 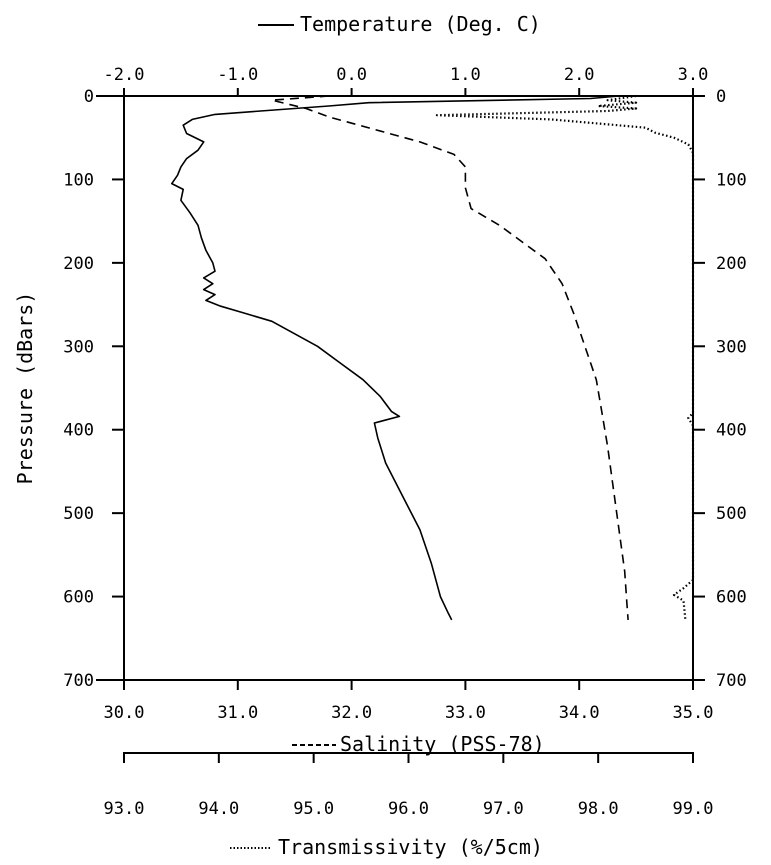 I want to click on salinity-axis-title: Salinity (PSS-78), so click(x=442, y=744).